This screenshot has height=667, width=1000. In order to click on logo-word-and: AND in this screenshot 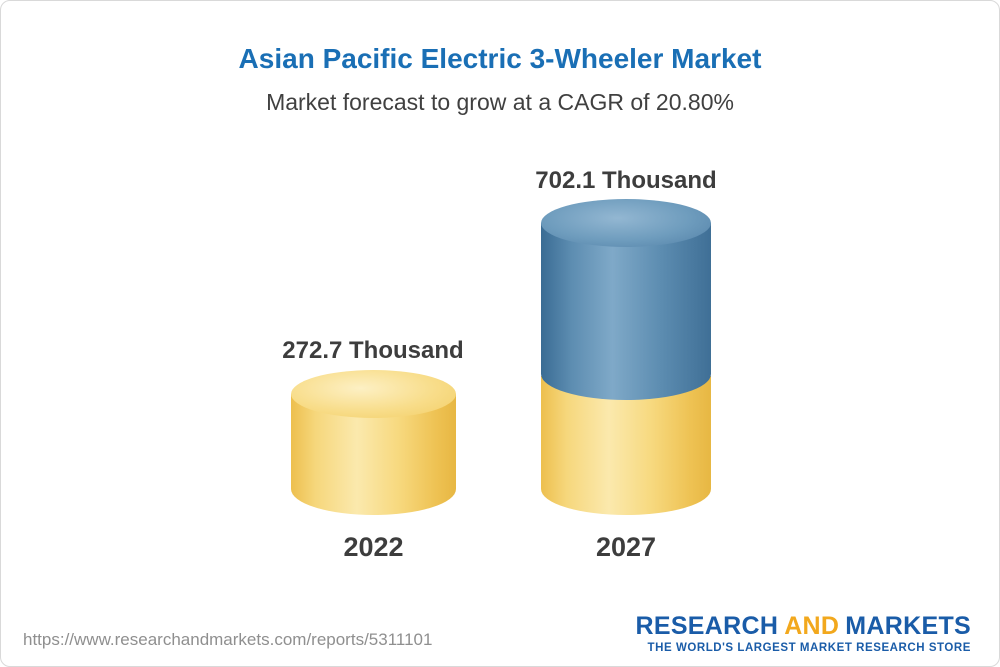, I will do `click(812, 625)`.